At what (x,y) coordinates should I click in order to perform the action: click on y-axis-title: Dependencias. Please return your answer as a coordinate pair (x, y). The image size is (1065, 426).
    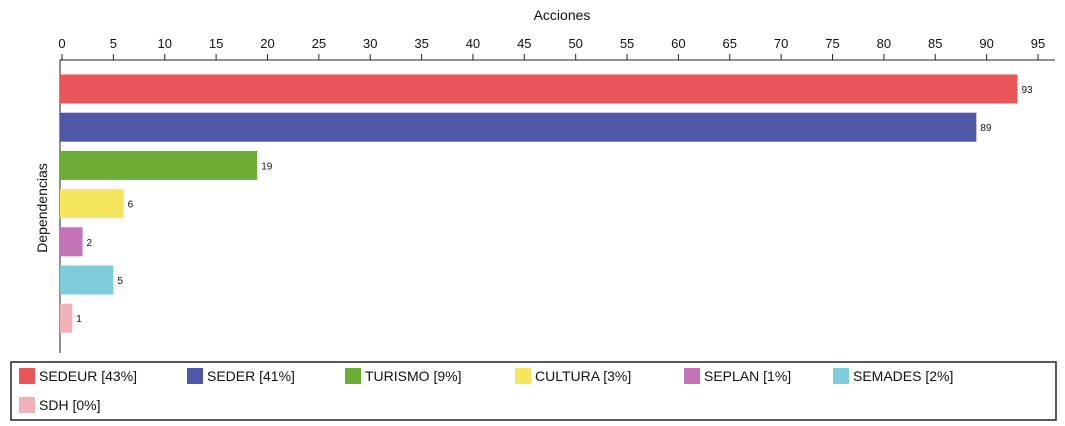
    Looking at the image, I should click on (42, 208).